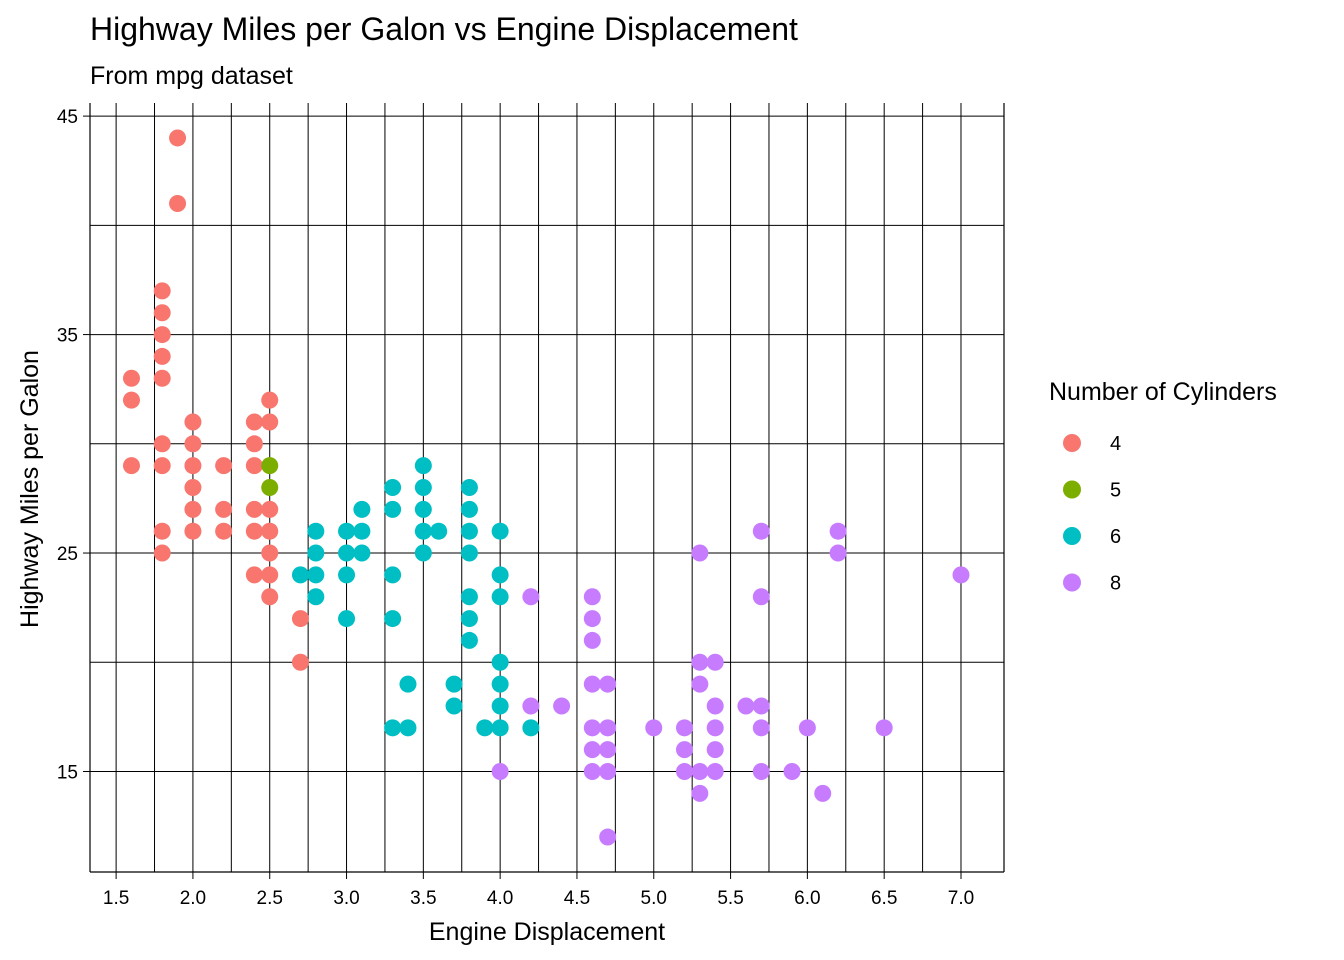  Describe the element at coordinates (884, 898) in the screenshot. I see `x-tick-label: 6.5` at that location.